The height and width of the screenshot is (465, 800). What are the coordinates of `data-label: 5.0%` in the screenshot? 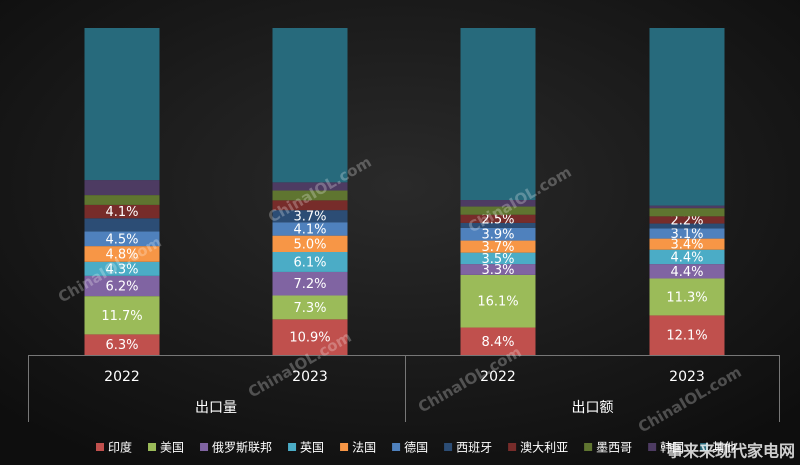 It's located at (309, 244).